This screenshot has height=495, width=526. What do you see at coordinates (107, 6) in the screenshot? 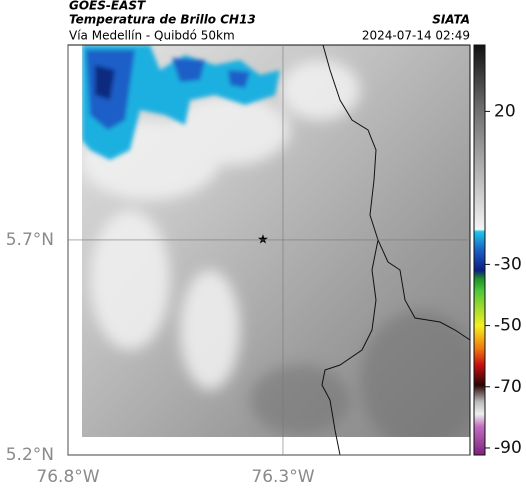
I see `satellite-title: GOES-EAST` at bounding box center [107, 6].